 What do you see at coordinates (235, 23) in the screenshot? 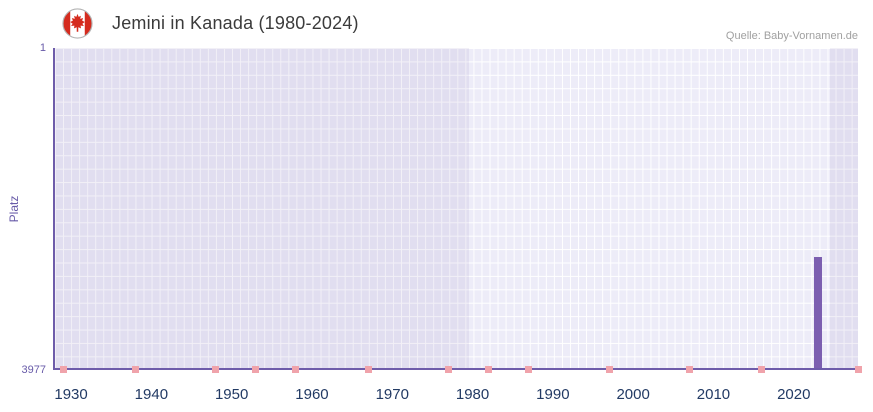
I see `chart-title: Jemini in Kanada (1980-2024)` at bounding box center [235, 23].